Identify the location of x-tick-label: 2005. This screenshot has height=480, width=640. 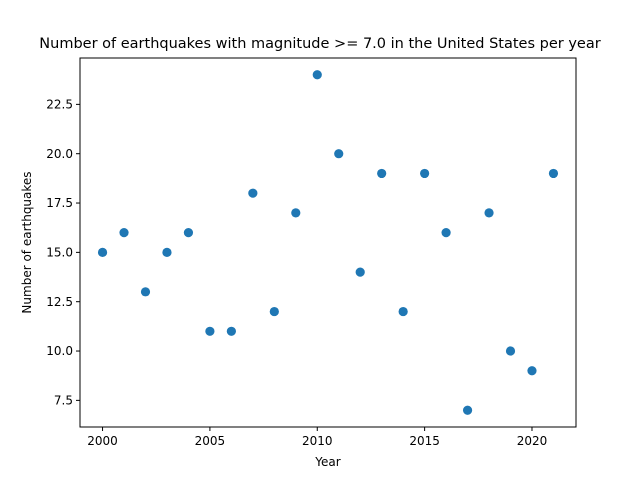
(210, 441).